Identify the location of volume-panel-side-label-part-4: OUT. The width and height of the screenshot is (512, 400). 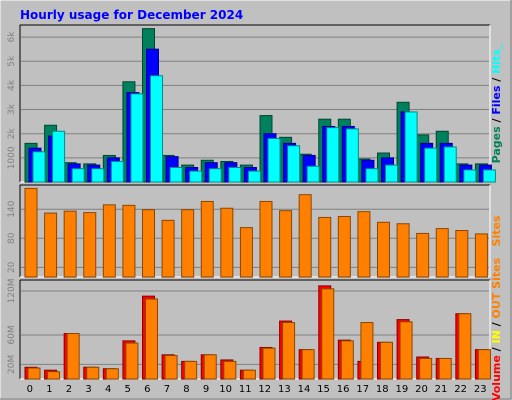
(496, 305).